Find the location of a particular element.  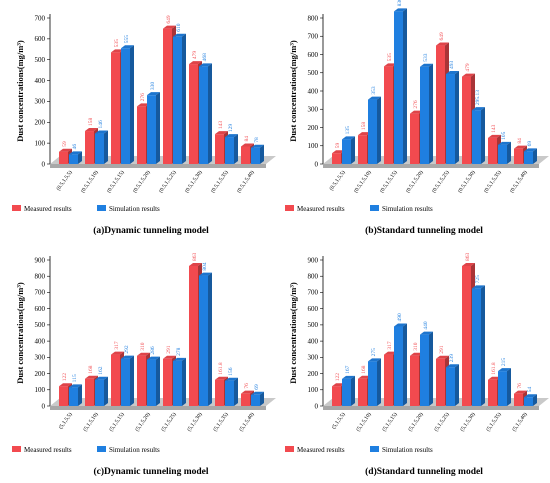

data-label: 310 is located at coordinates (416, 346).